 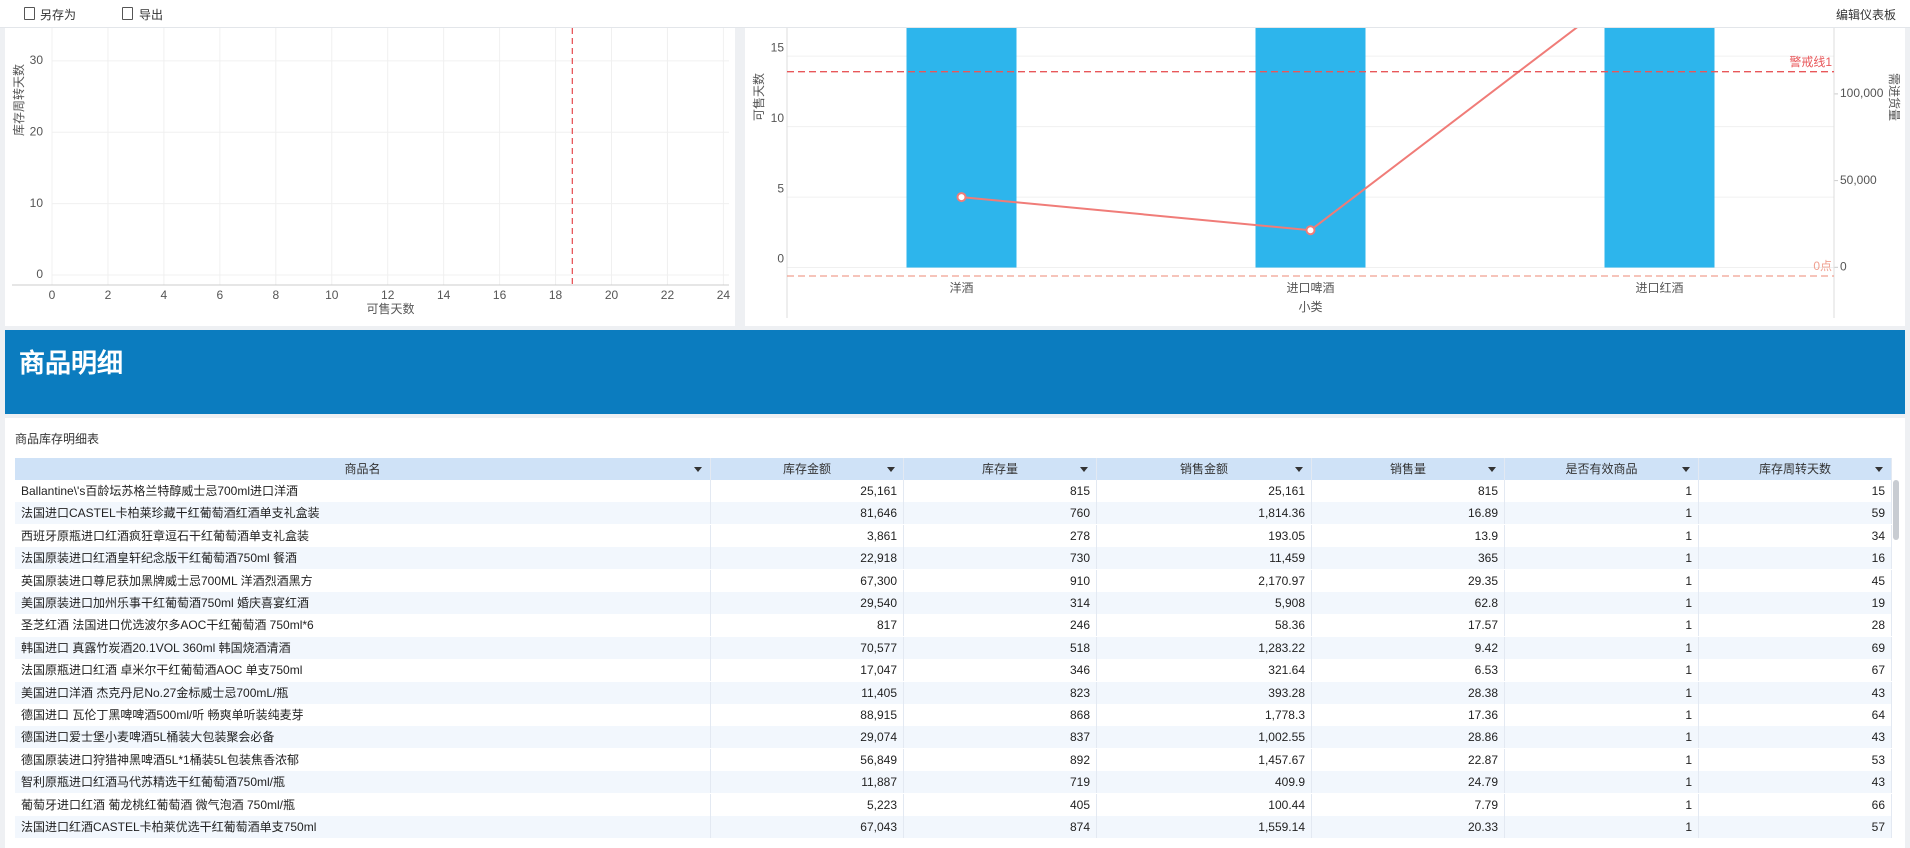 I want to click on value-cell: 20.33, so click(x=1408, y=827).